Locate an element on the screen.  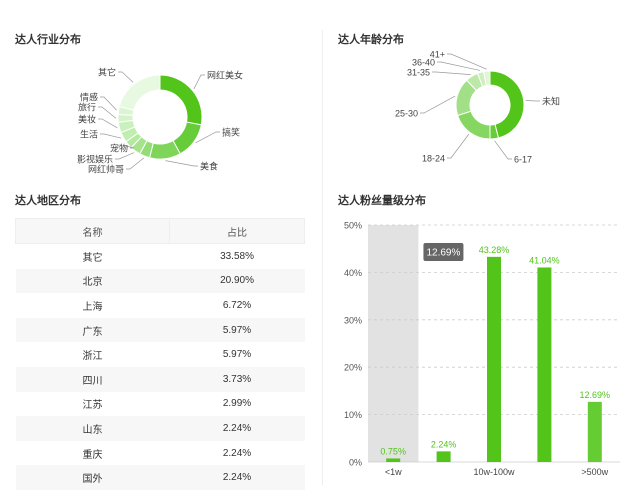
table-row: 重庆 2.24% is located at coordinates (160, 453).